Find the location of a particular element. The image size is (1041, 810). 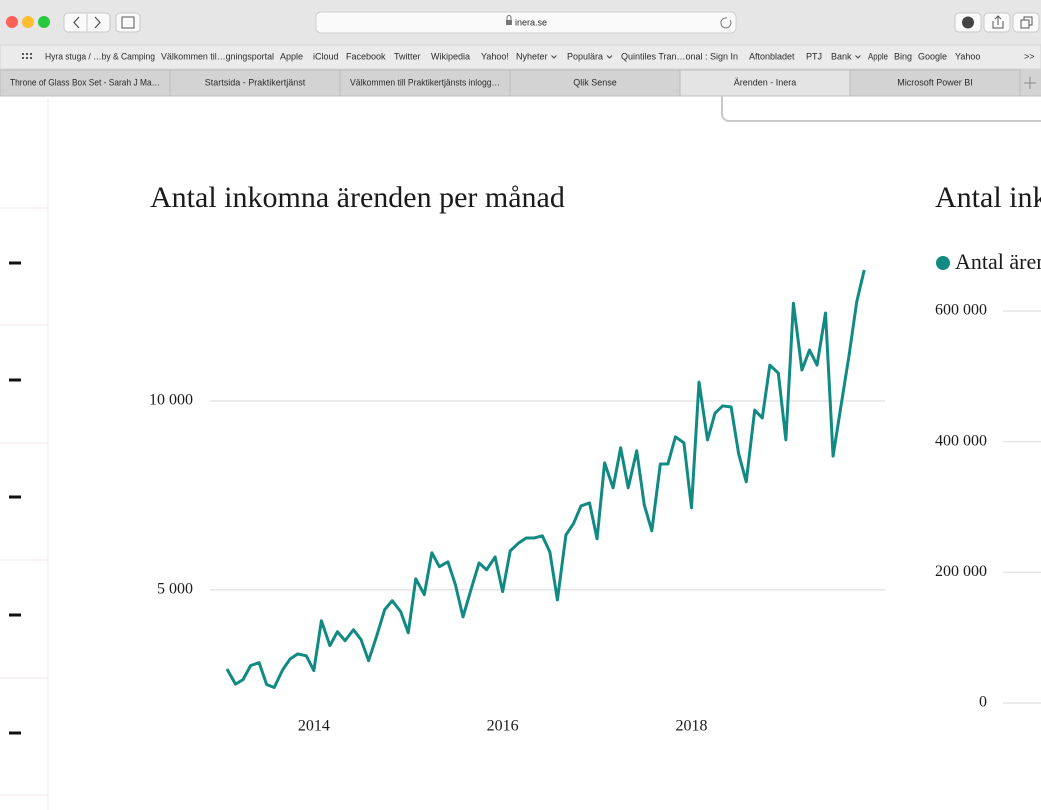

tab-title: Startsida - Praktikertjänst is located at coordinates (255, 82).